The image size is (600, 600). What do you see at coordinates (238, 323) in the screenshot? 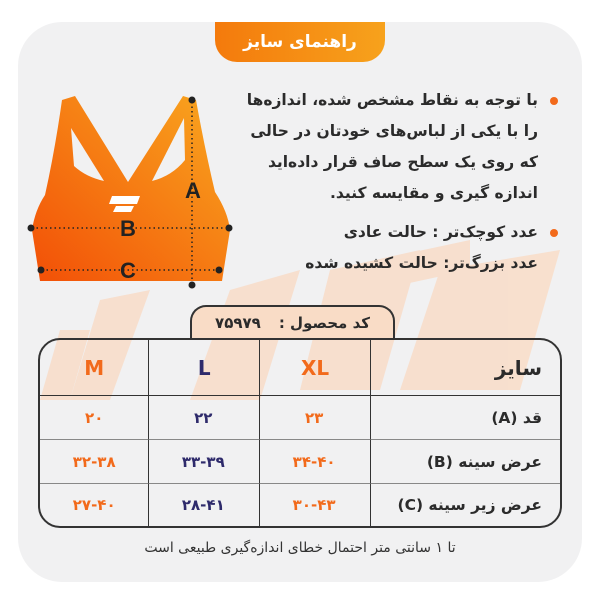
I see `product-code-value: ۷۵۹۷۹` at bounding box center [238, 323].